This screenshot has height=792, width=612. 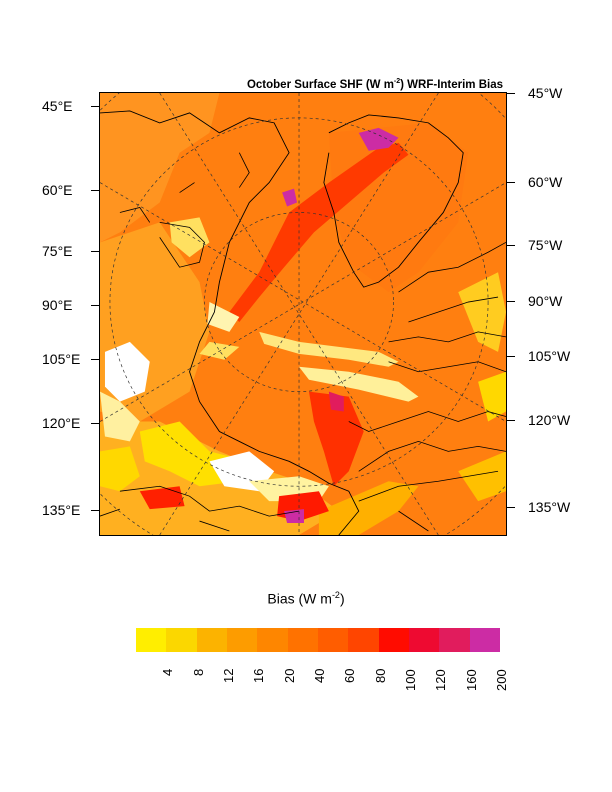 What do you see at coordinates (319, 675) in the screenshot?
I see `colorbar-label: 40` at bounding box center [319, 675].